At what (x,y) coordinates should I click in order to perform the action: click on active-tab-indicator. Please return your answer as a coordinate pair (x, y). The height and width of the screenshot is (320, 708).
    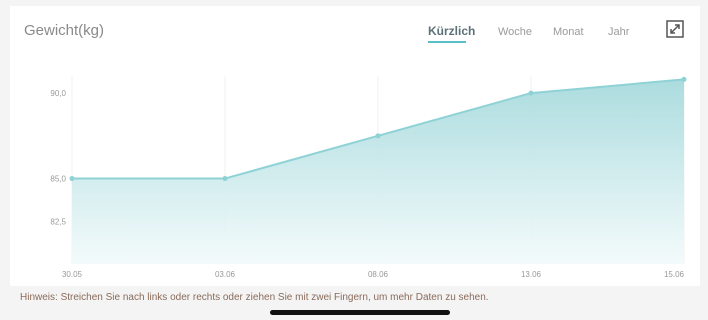
    Looking at the image, I should click on (447, 42).